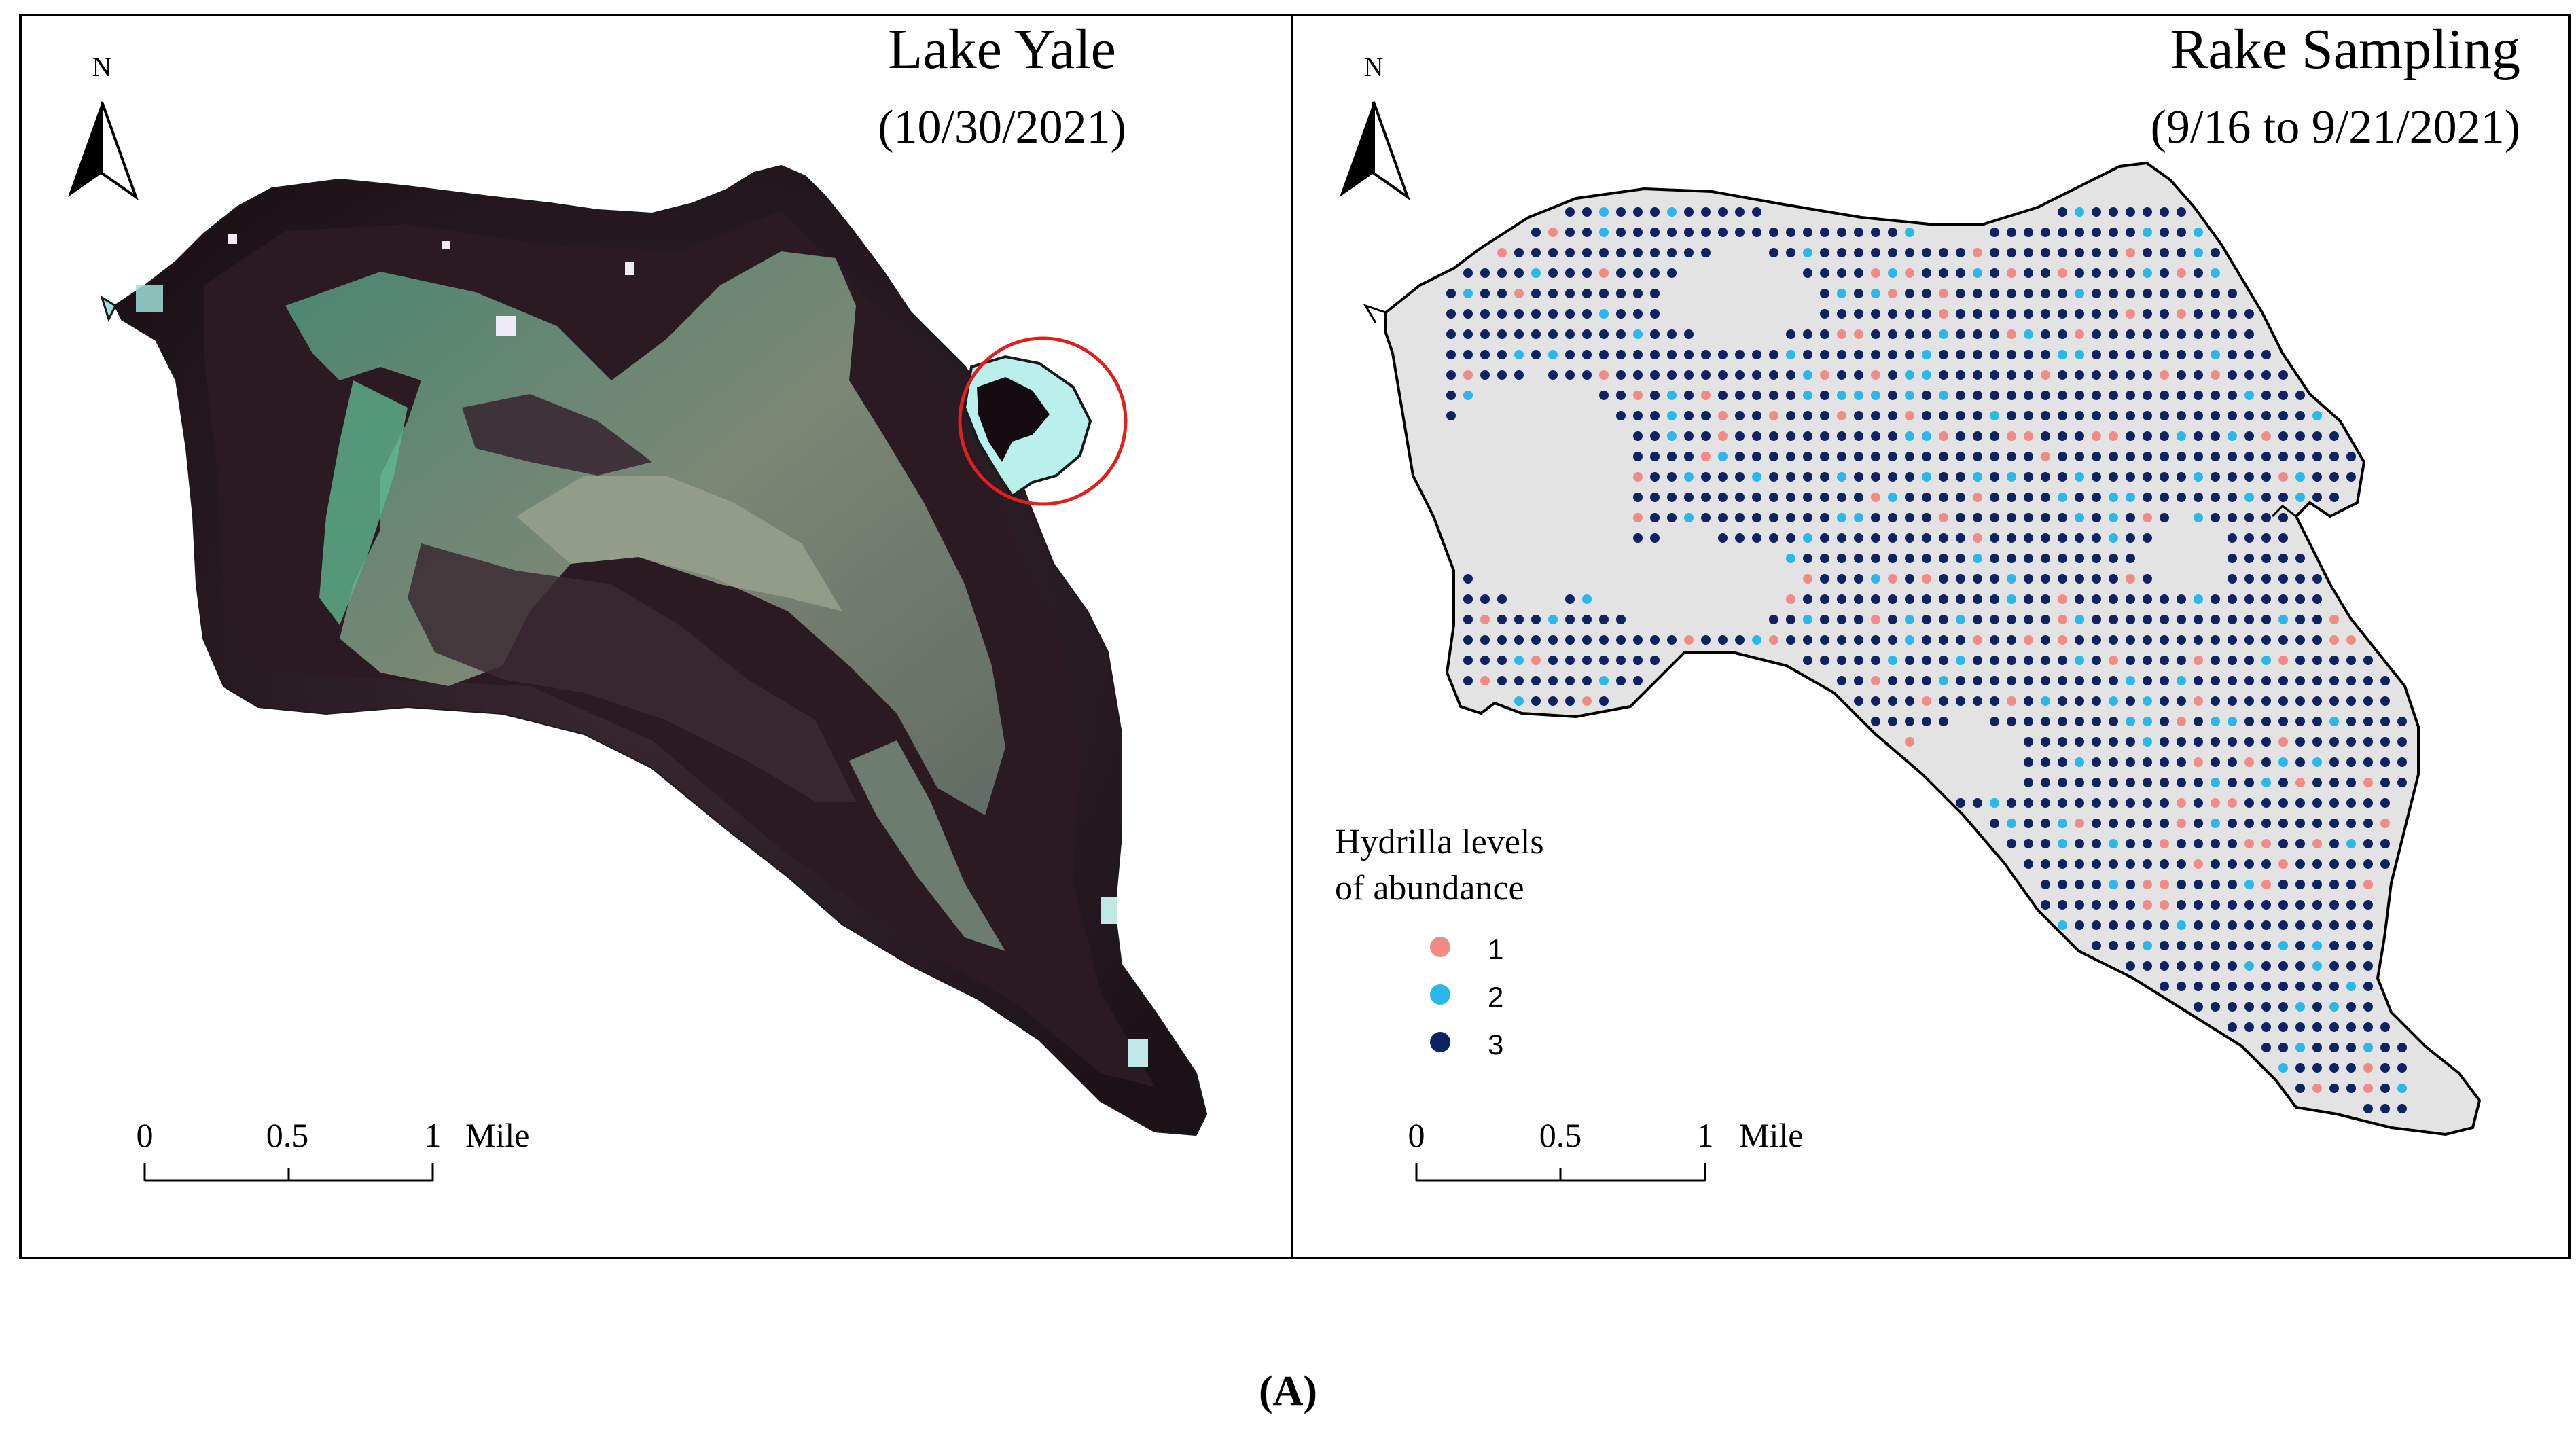 This screenshot has width=2576, height=1432. Describe the element at coordinates (1417, 1135) in the screenshot. I see `scale-label-0-right: 0` at that location.